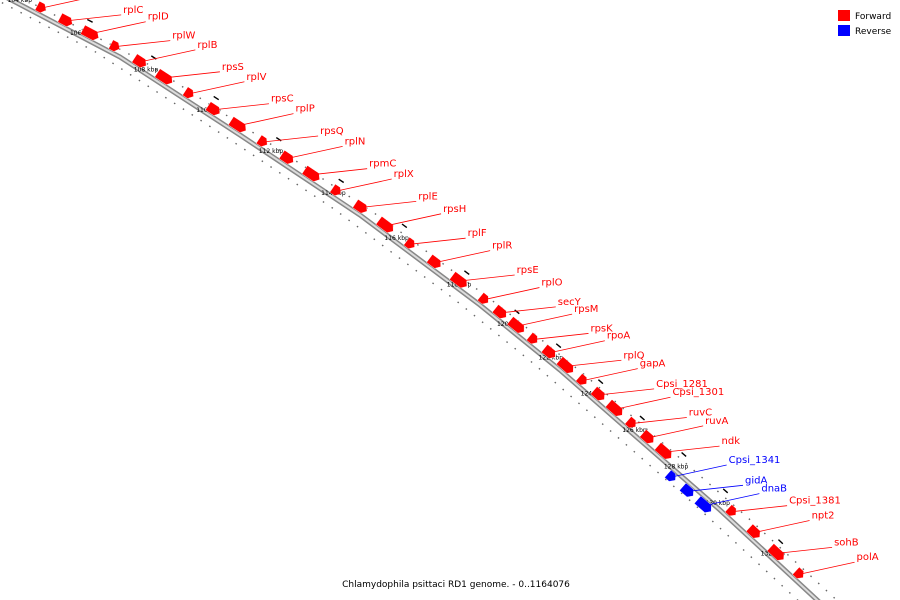 The image size is (900, 600). Describe the element at coordinates (548, 351) in the screenshot. I see `gene-arrow-rpoa` at that location.